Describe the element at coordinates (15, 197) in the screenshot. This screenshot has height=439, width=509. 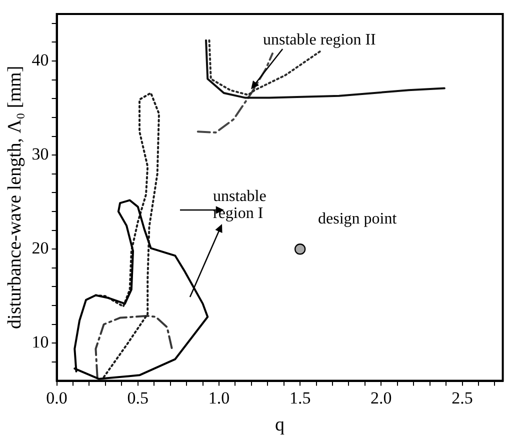
I see `y-axis-title: disturbance-wave length, Λ₀ [mm]` at that location.